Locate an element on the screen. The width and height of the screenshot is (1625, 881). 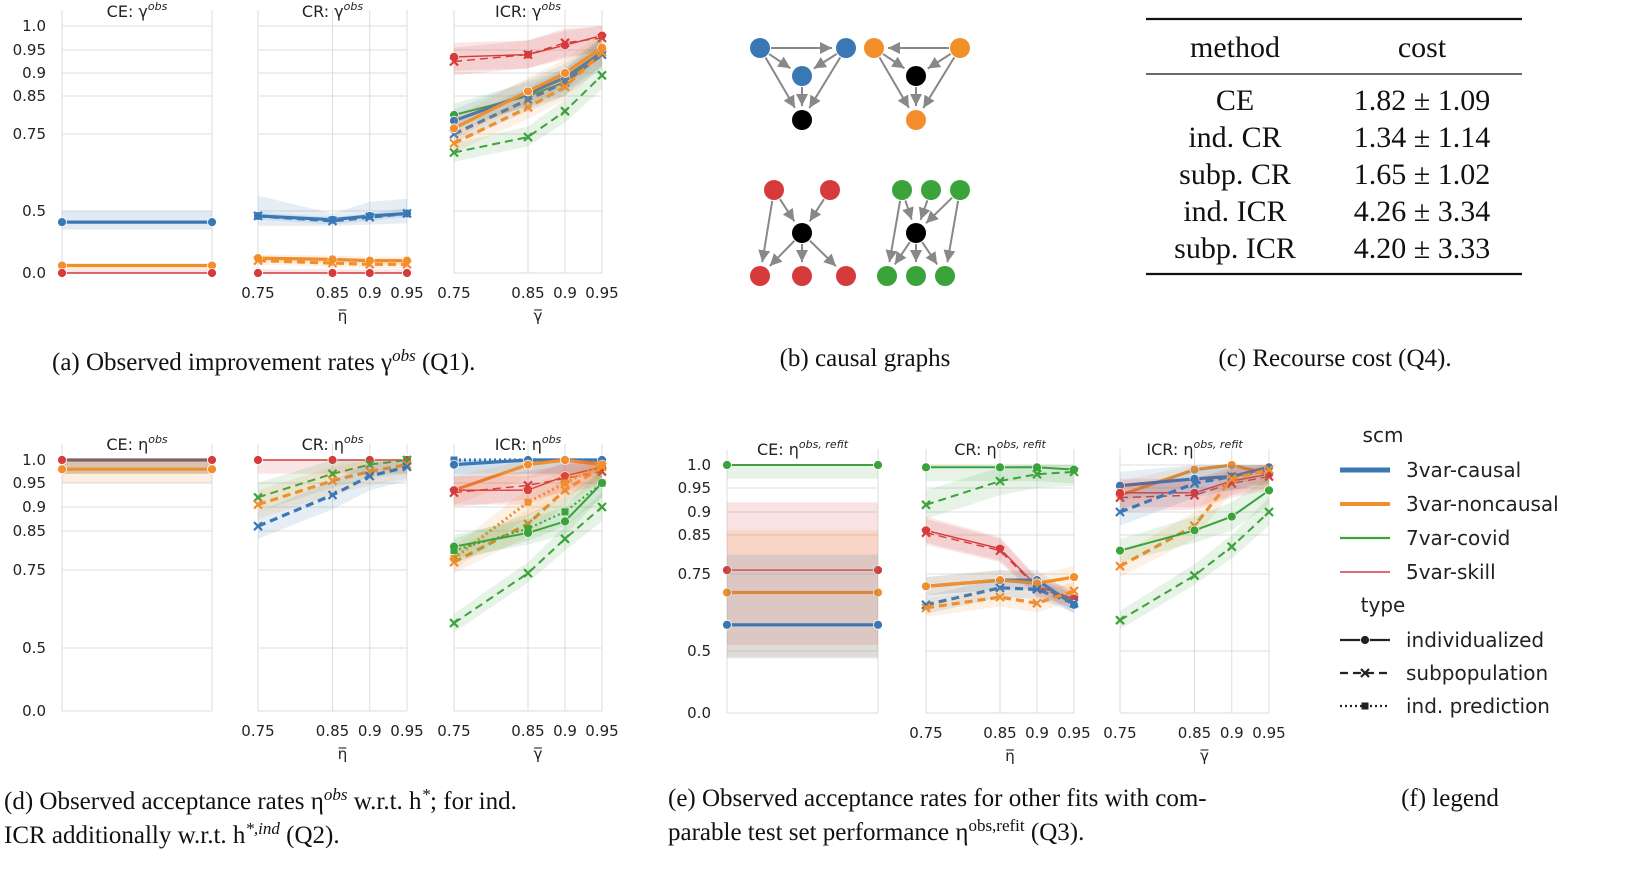
series-7var-covid-subpopulation is located at coordinates (528, 111).